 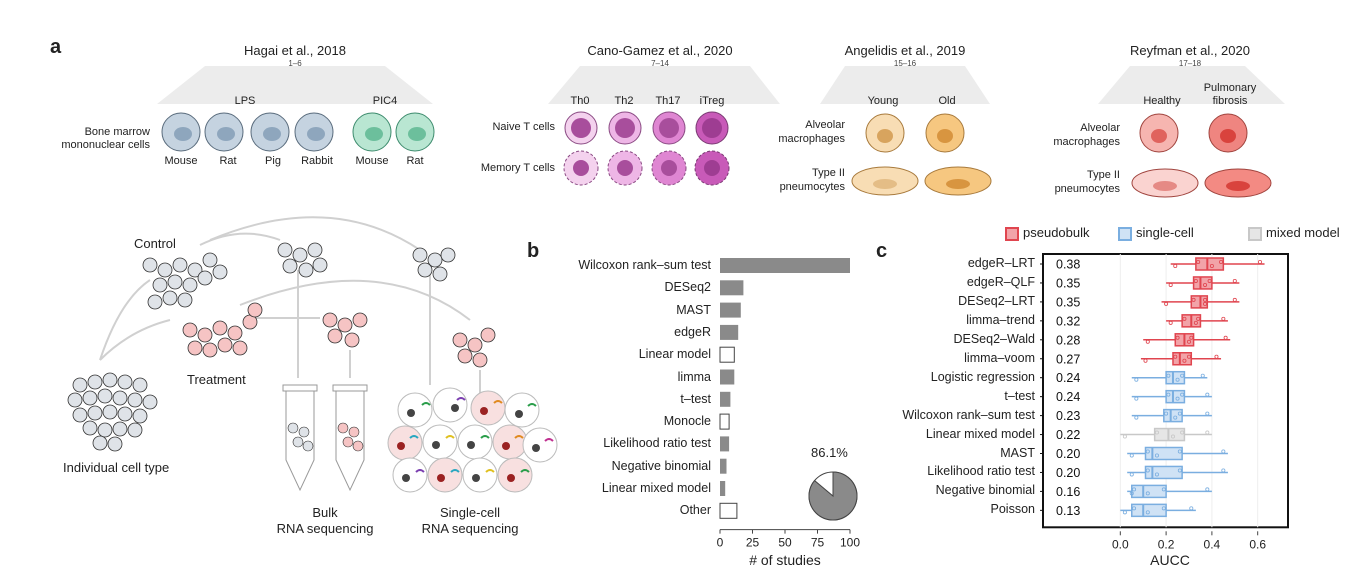 I want to click on legend-label-0: pseudobulk, so click(x=1056, y=232).